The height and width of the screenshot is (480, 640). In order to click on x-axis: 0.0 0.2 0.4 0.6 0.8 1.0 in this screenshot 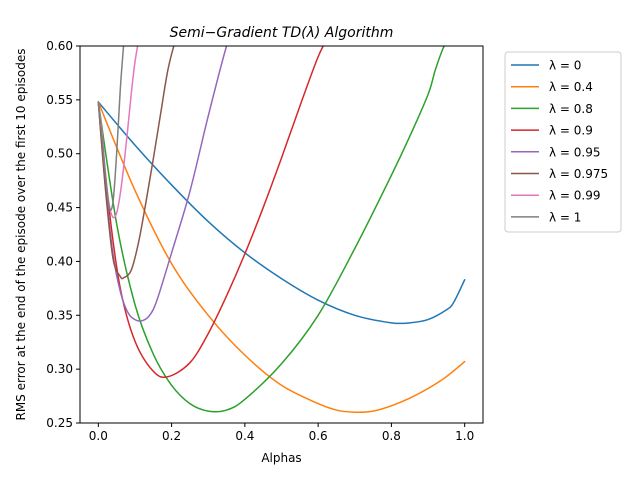, I will do `click(281, 433)`.